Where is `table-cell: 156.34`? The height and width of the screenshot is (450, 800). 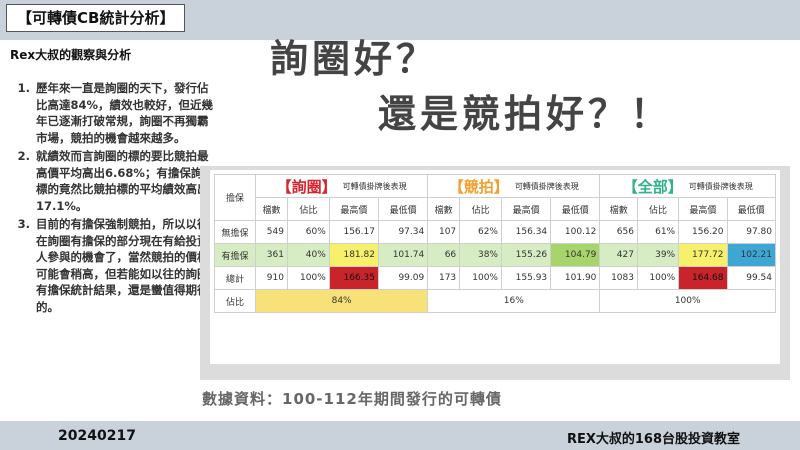
table-cell: 156.34 is located at coordinates (526, 232).